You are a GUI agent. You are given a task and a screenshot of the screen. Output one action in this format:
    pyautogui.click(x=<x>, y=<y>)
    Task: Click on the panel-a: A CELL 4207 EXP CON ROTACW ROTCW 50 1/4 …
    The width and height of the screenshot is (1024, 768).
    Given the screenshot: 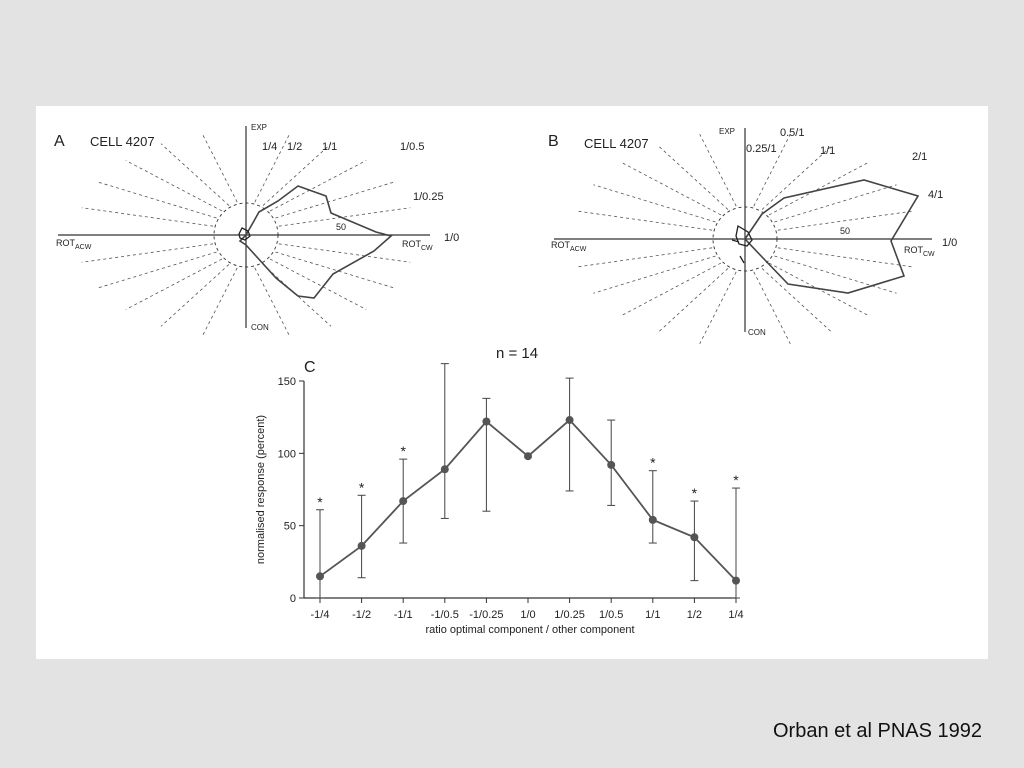 What is the action you would take?
    pyautogui.click(x=256, y=230)
    